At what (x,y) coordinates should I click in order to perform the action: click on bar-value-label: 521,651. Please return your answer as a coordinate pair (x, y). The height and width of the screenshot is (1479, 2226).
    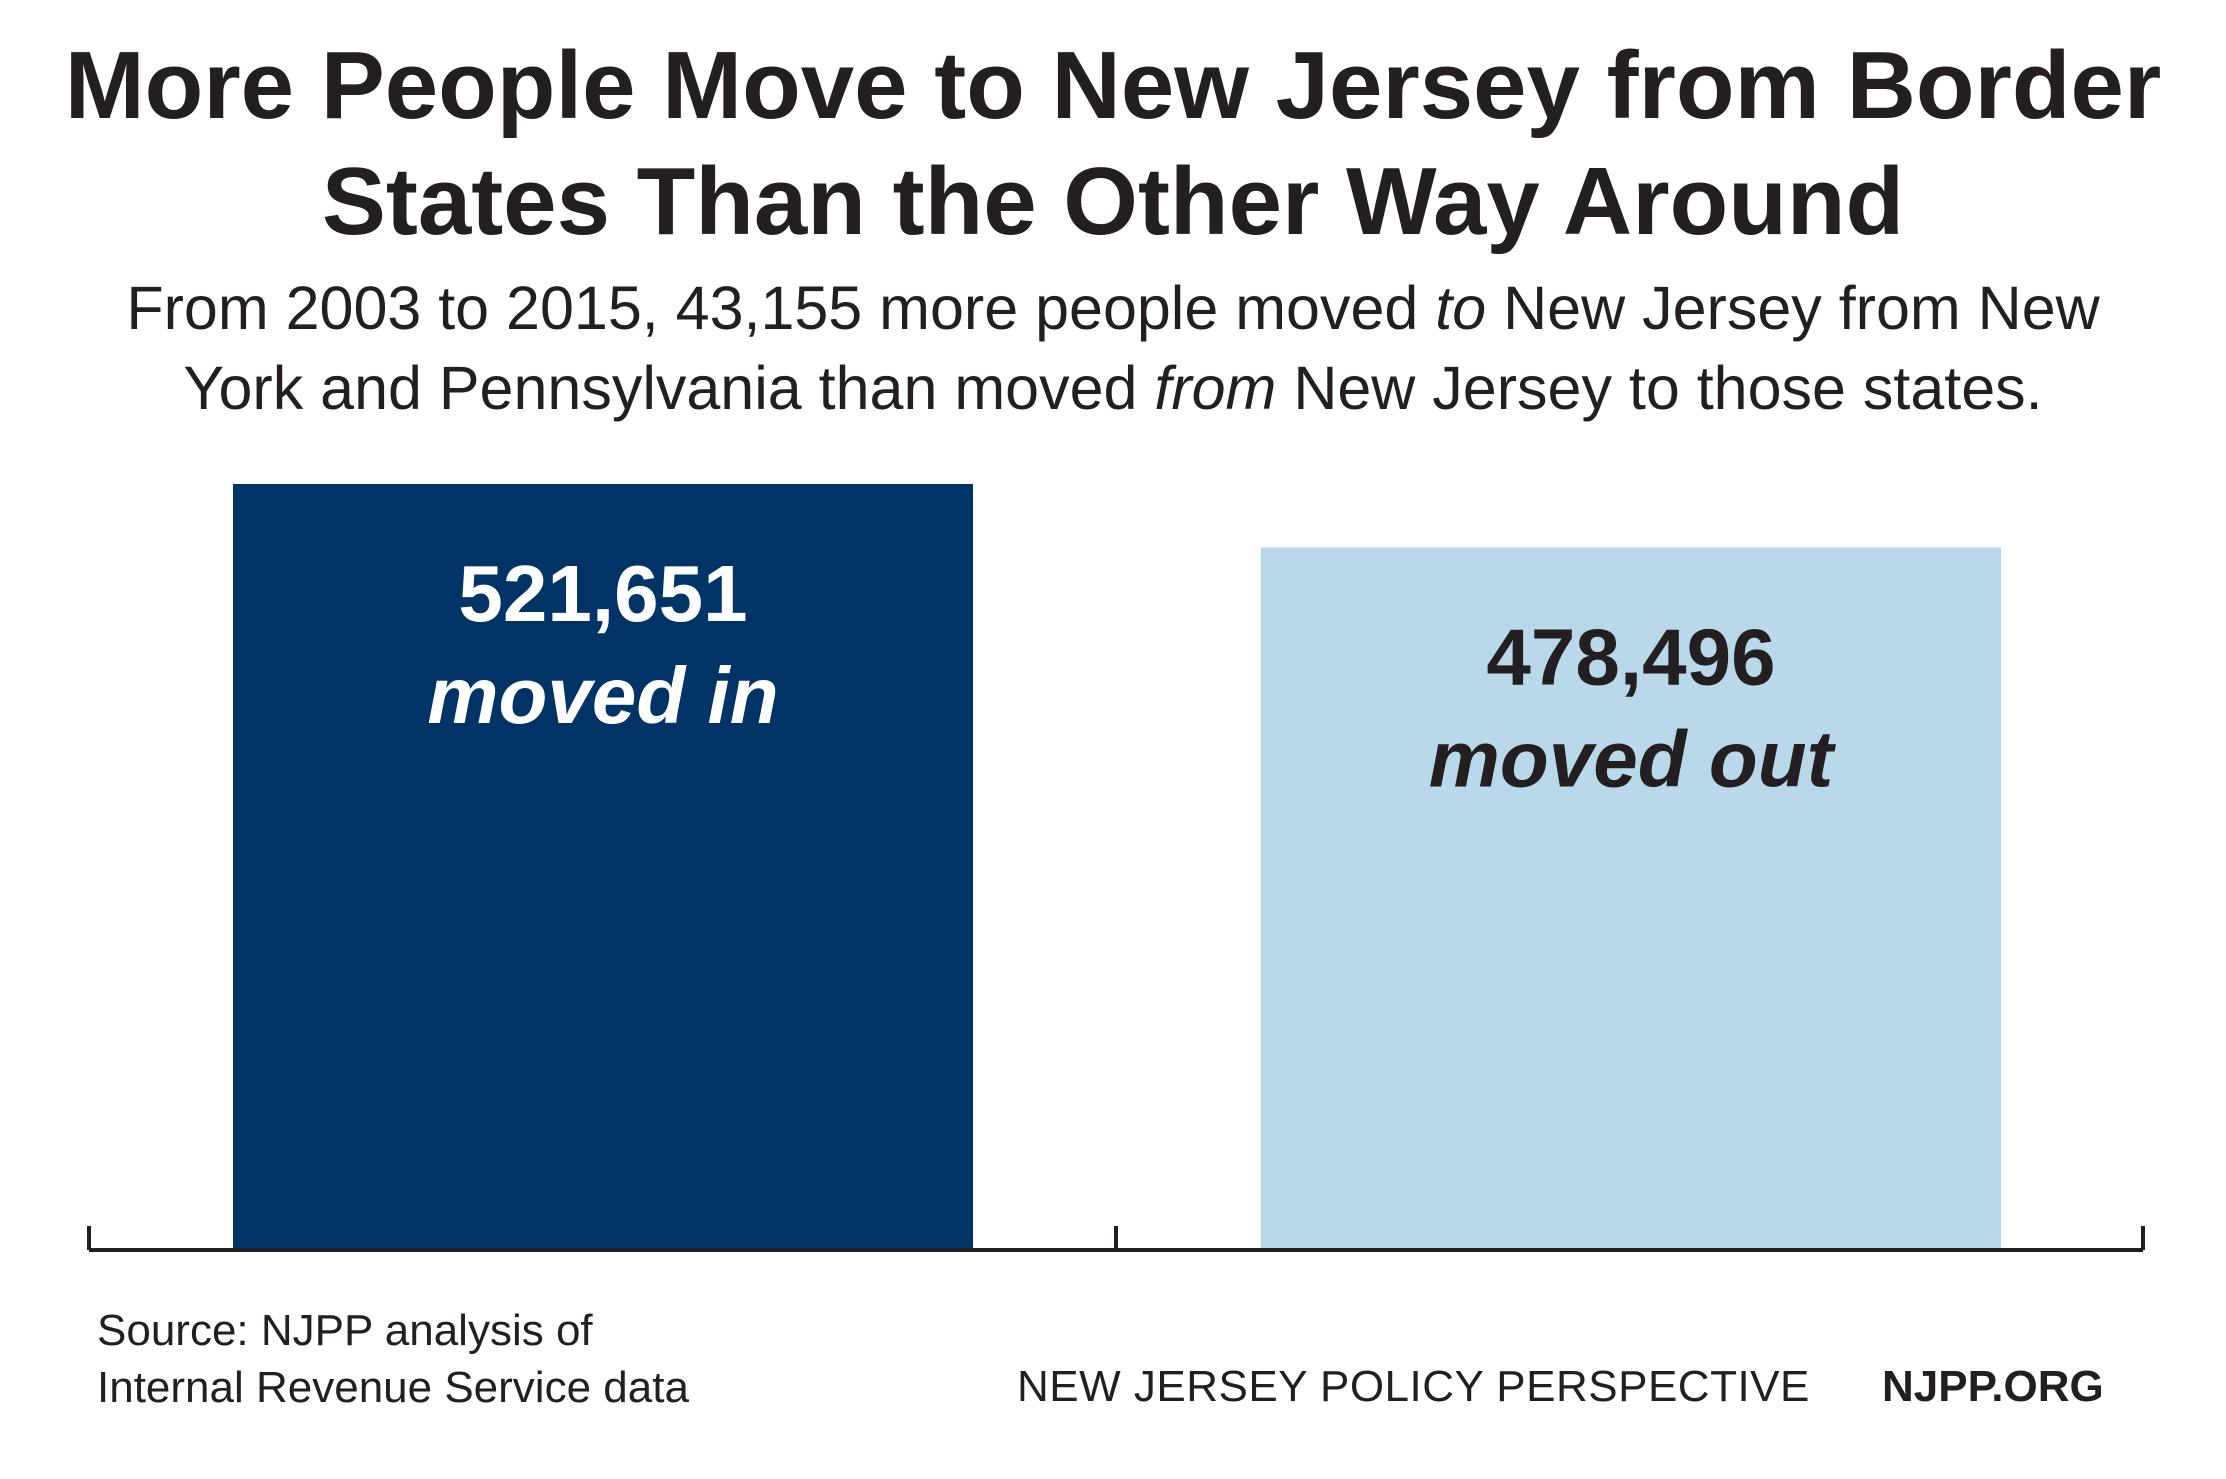
    Looking at the image, I should click on (602, 593).